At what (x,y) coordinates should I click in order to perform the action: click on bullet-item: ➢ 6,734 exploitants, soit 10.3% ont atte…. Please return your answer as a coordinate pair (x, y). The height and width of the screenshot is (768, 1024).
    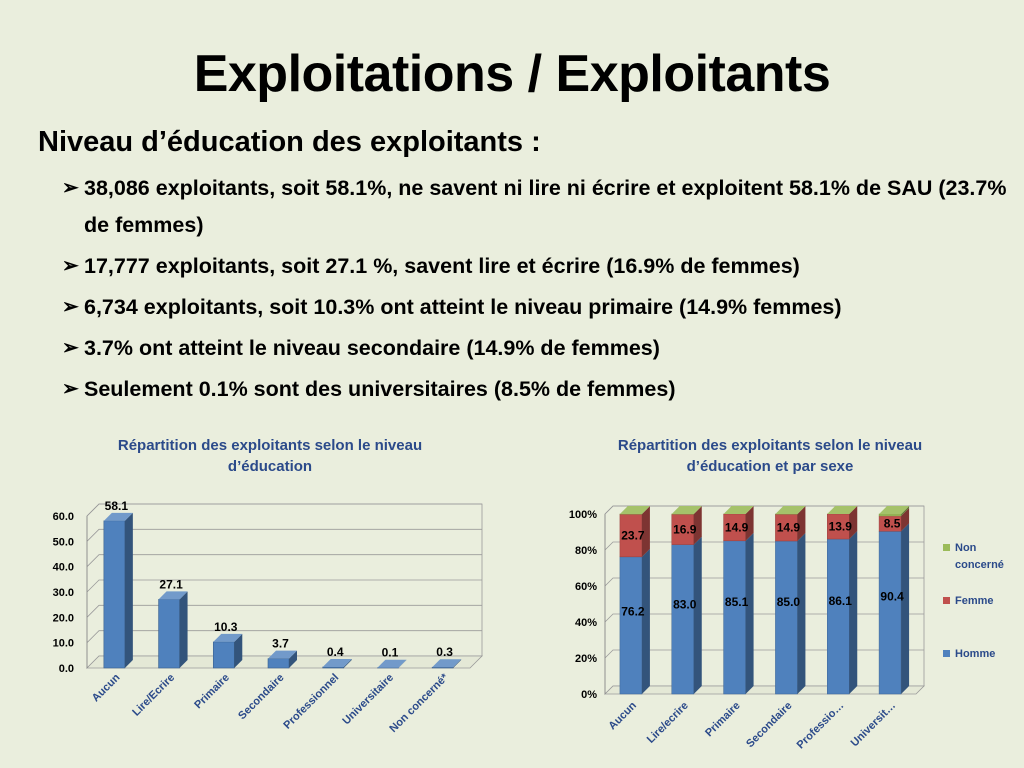
    Looking at the image, I should click on (542, 307).